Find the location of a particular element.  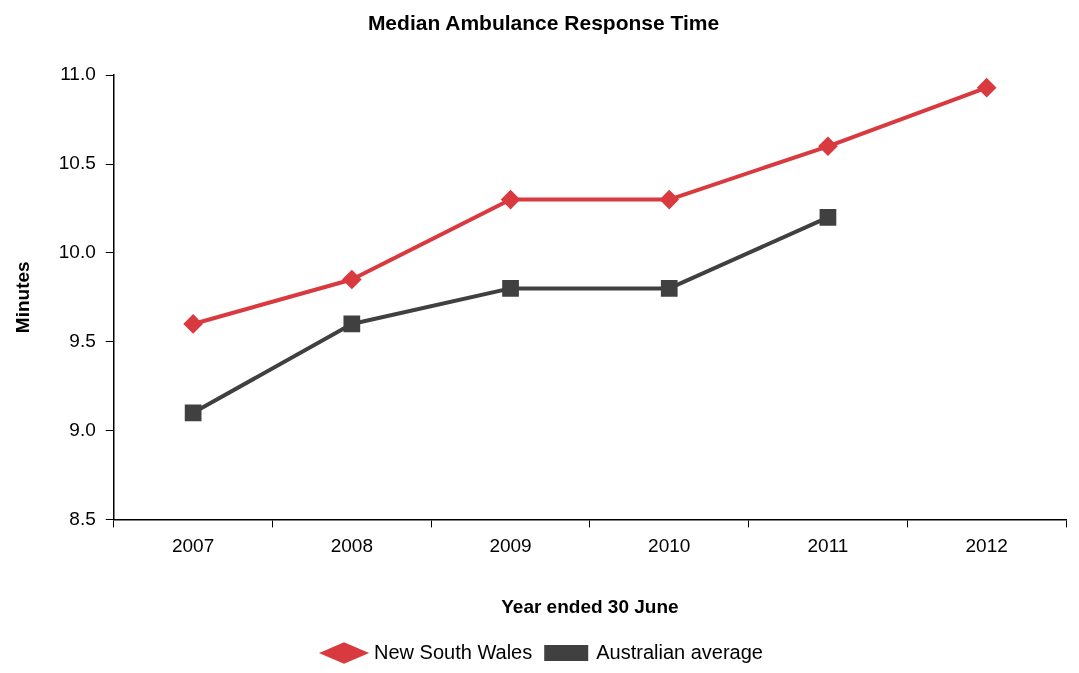

chart-title: Median Ambulance Response Time is located at coordinates (543, 23).